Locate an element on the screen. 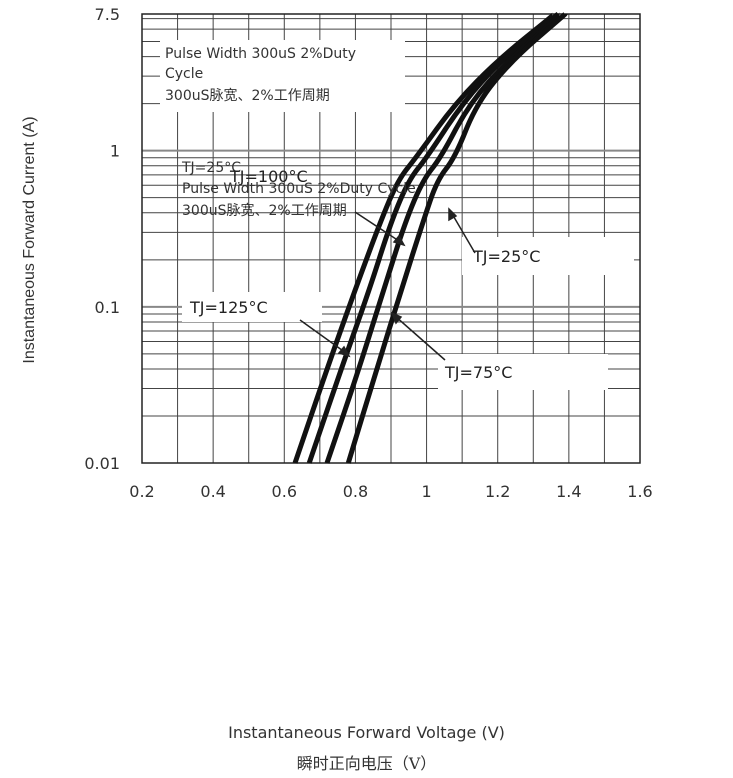 This screenshot has width=733, height=778. y-tick-label: 1 is located at coordinates (115, 151).